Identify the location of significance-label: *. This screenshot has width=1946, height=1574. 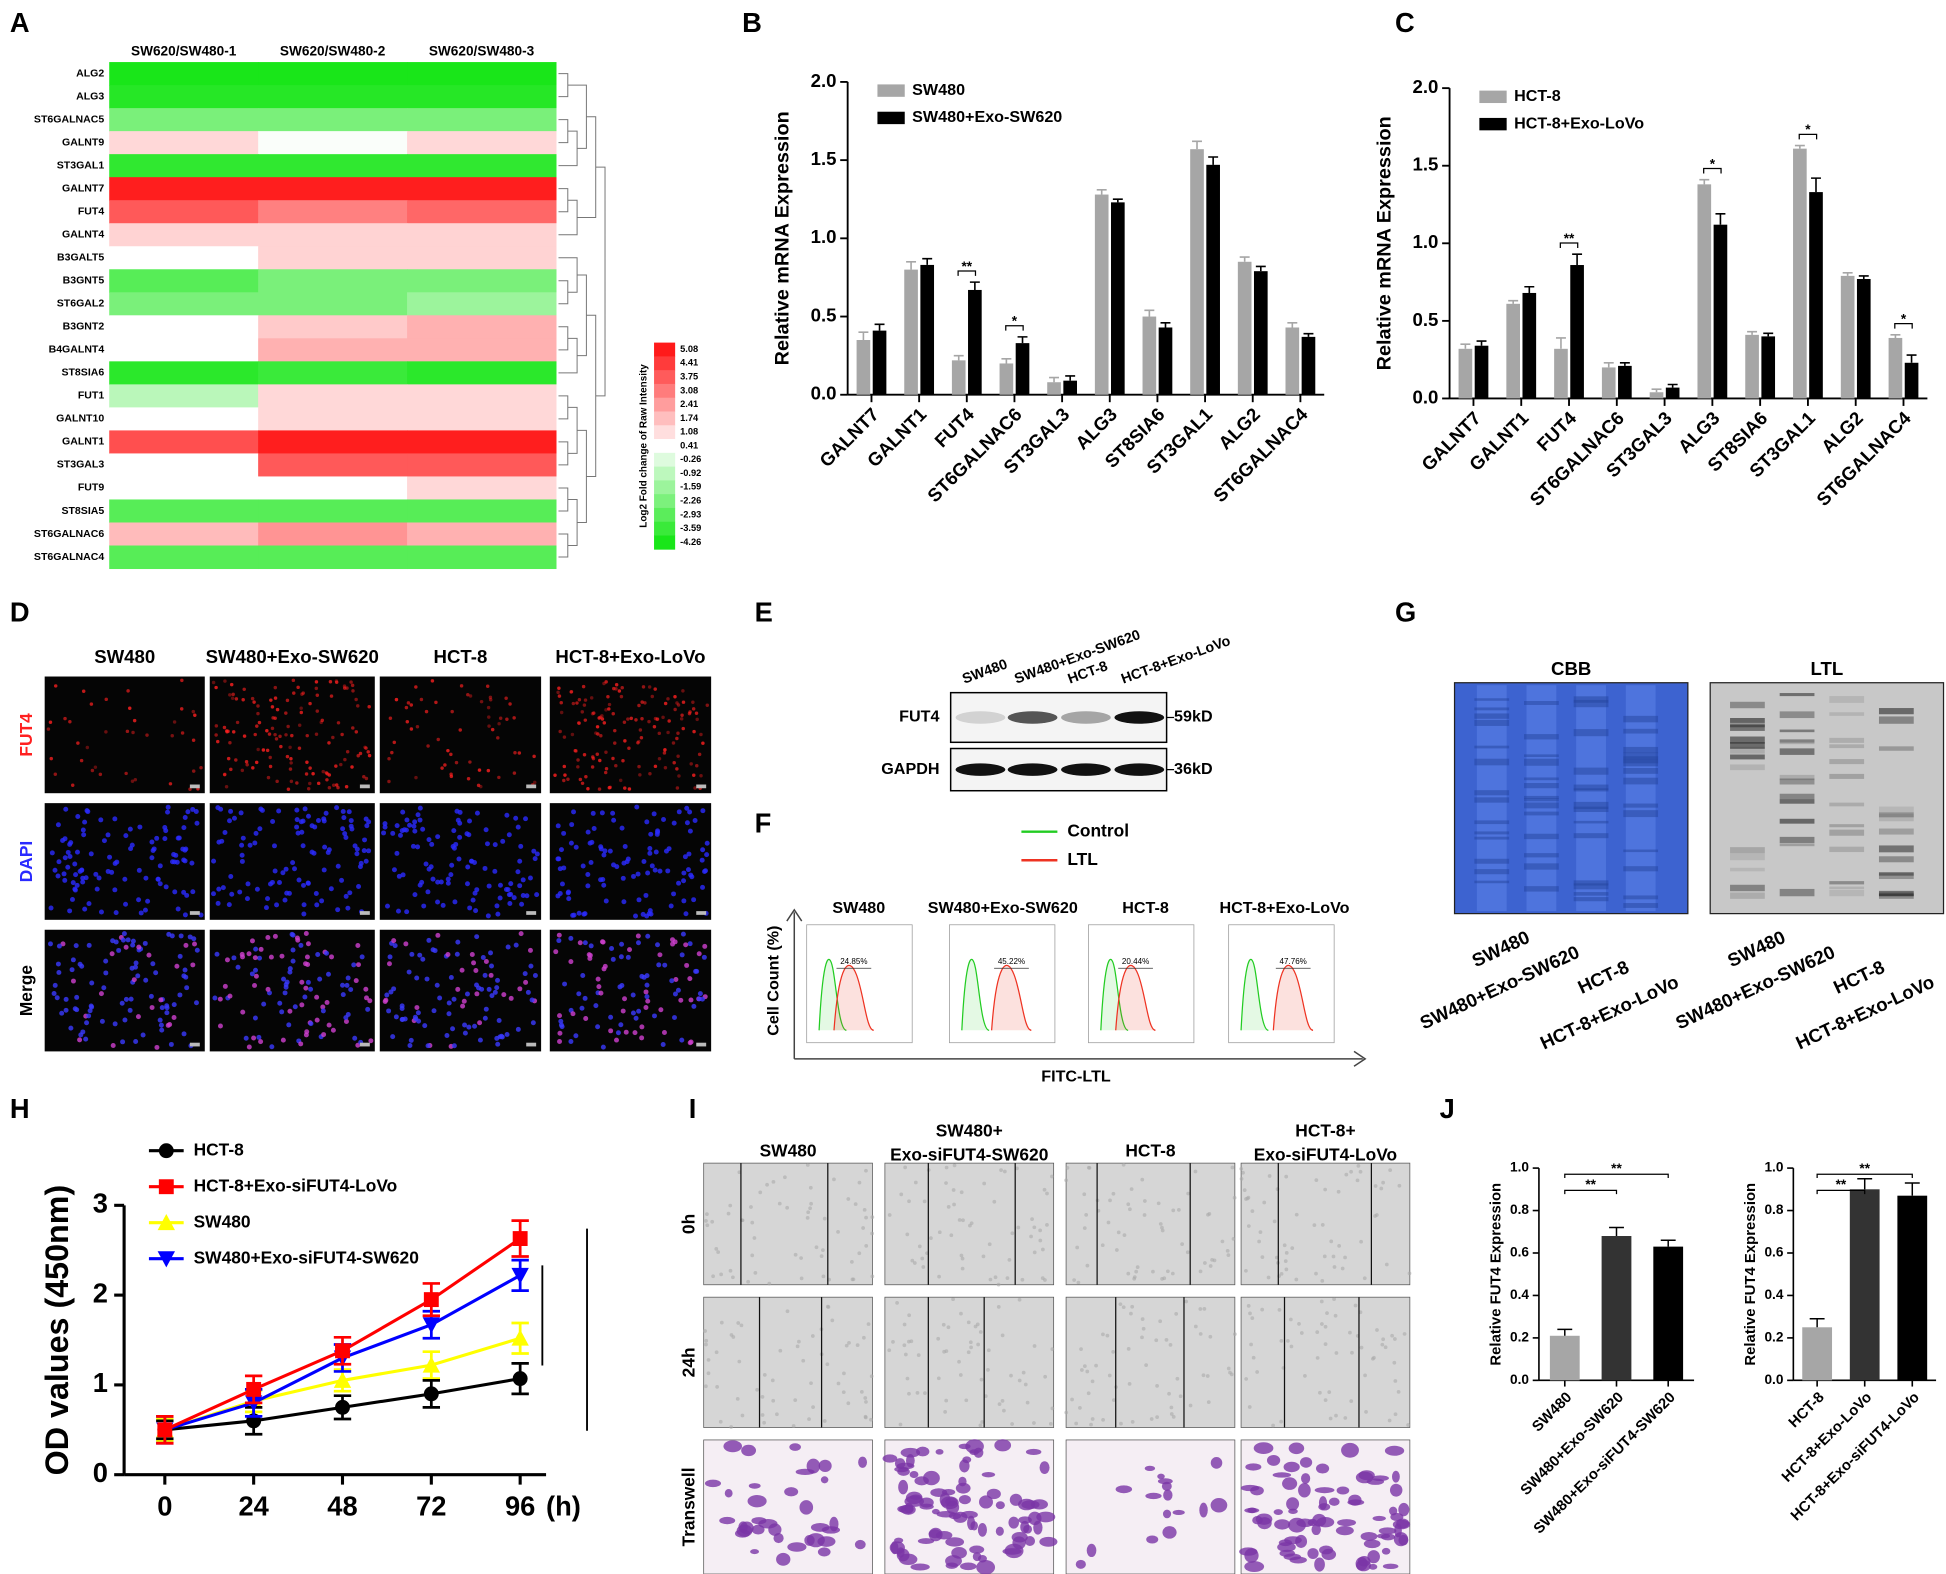
(1808, 129).